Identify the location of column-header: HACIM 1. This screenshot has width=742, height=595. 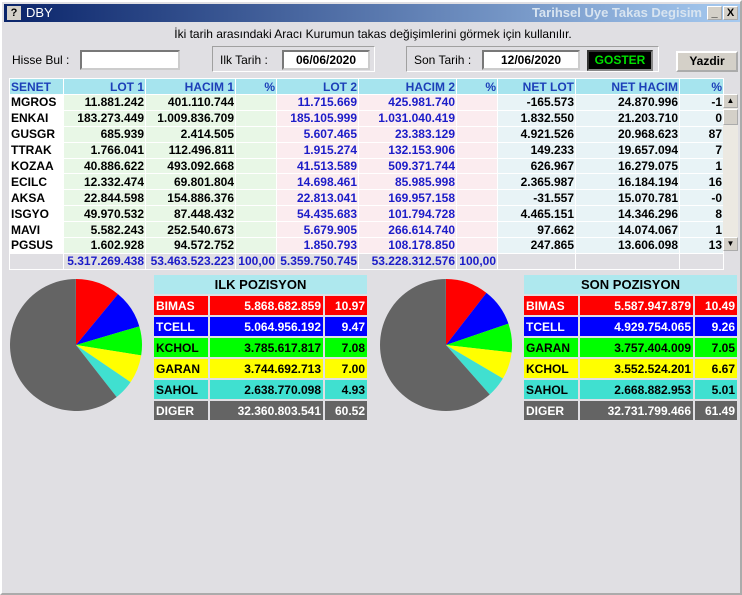
(190, 86).